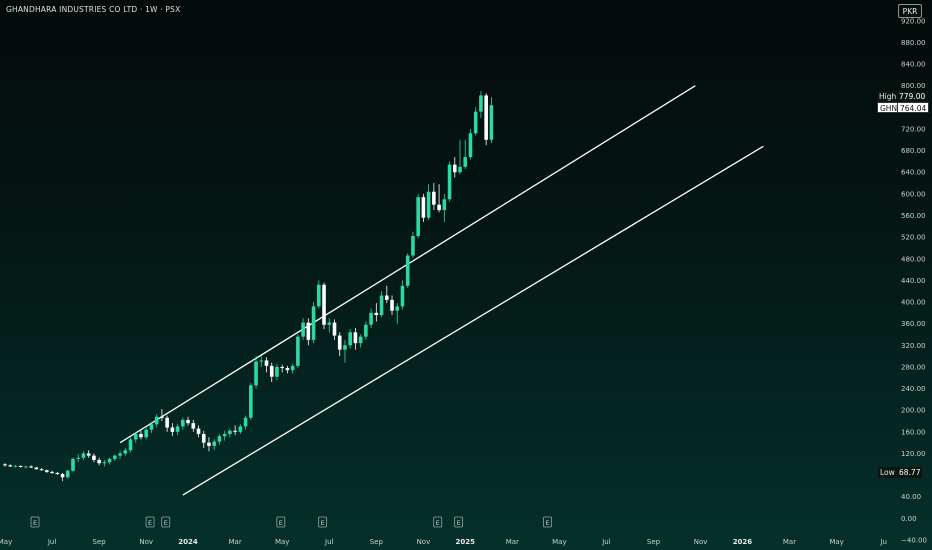 The image size is (932, 550). What do you see at coordinates (910, 472) in the screenshot?
I see `low-value: 68.77` at bounding box center [910, 472].